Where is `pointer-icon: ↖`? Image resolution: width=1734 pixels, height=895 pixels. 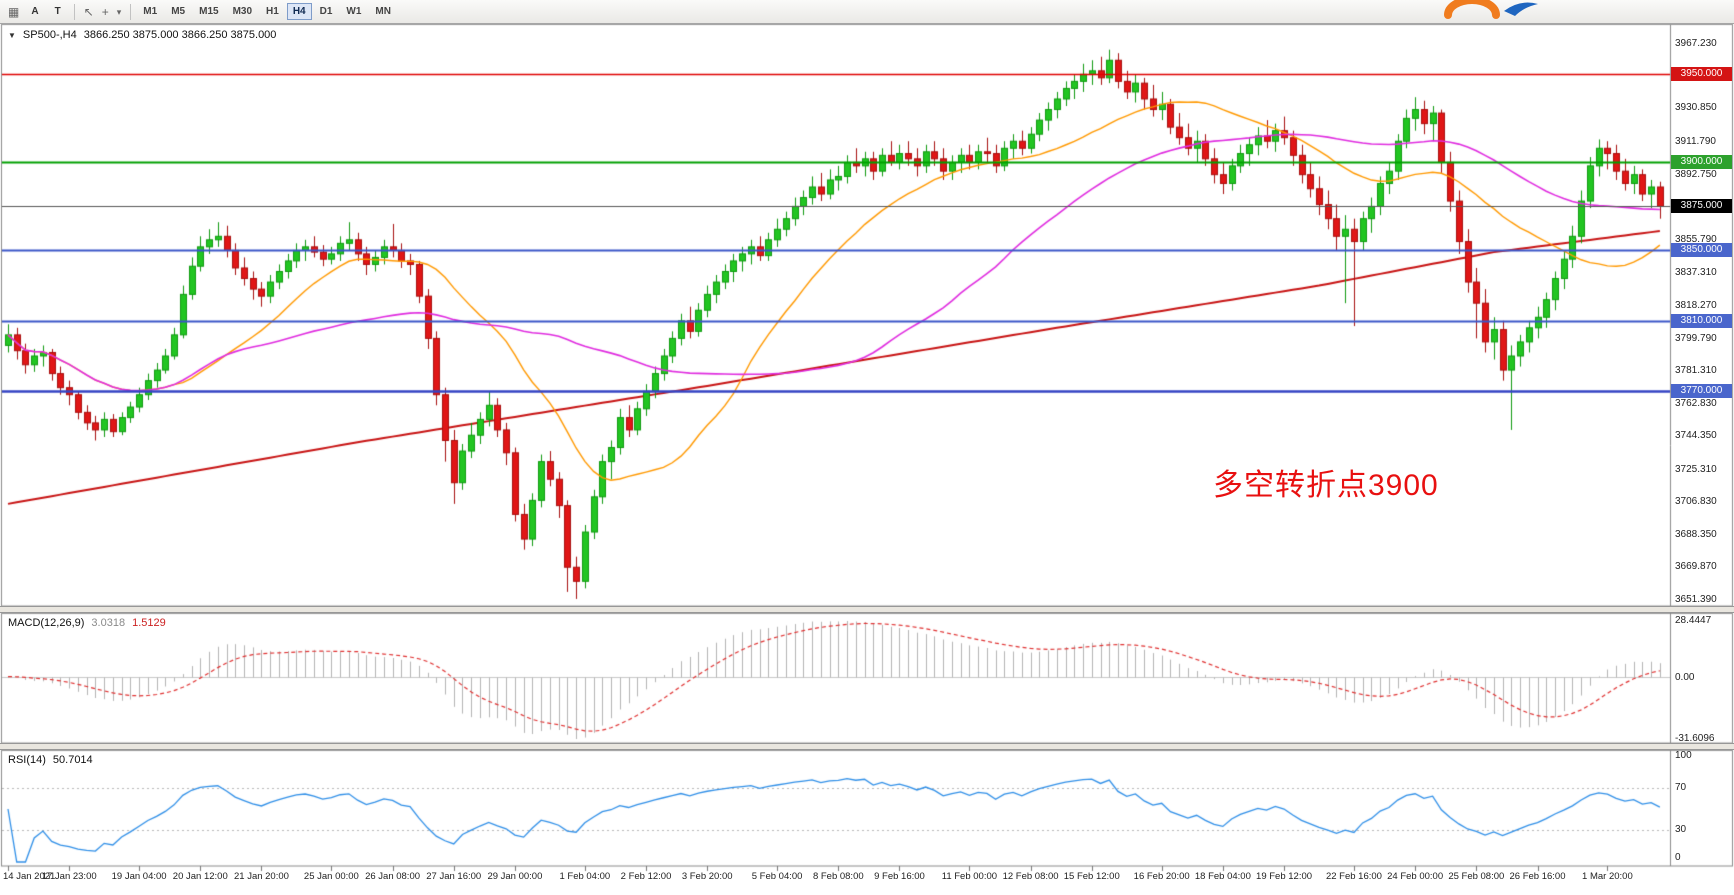 pointer-icon: ↖ is located at coordinates (88, 11).